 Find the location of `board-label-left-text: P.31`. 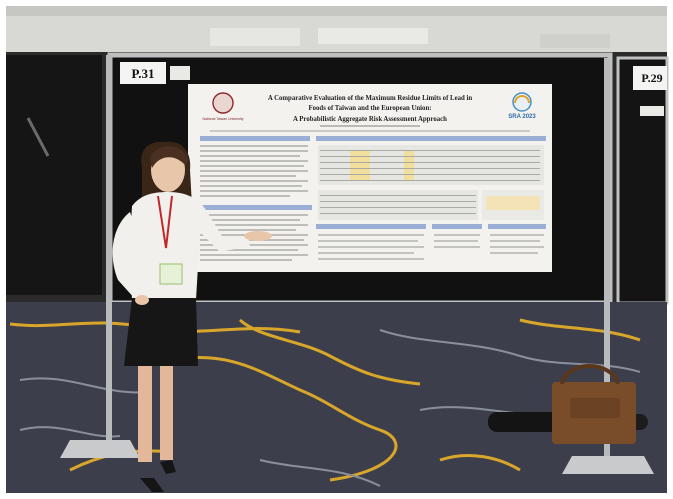

board-label-left-text: P.31 is located at coordinates (143, 73).